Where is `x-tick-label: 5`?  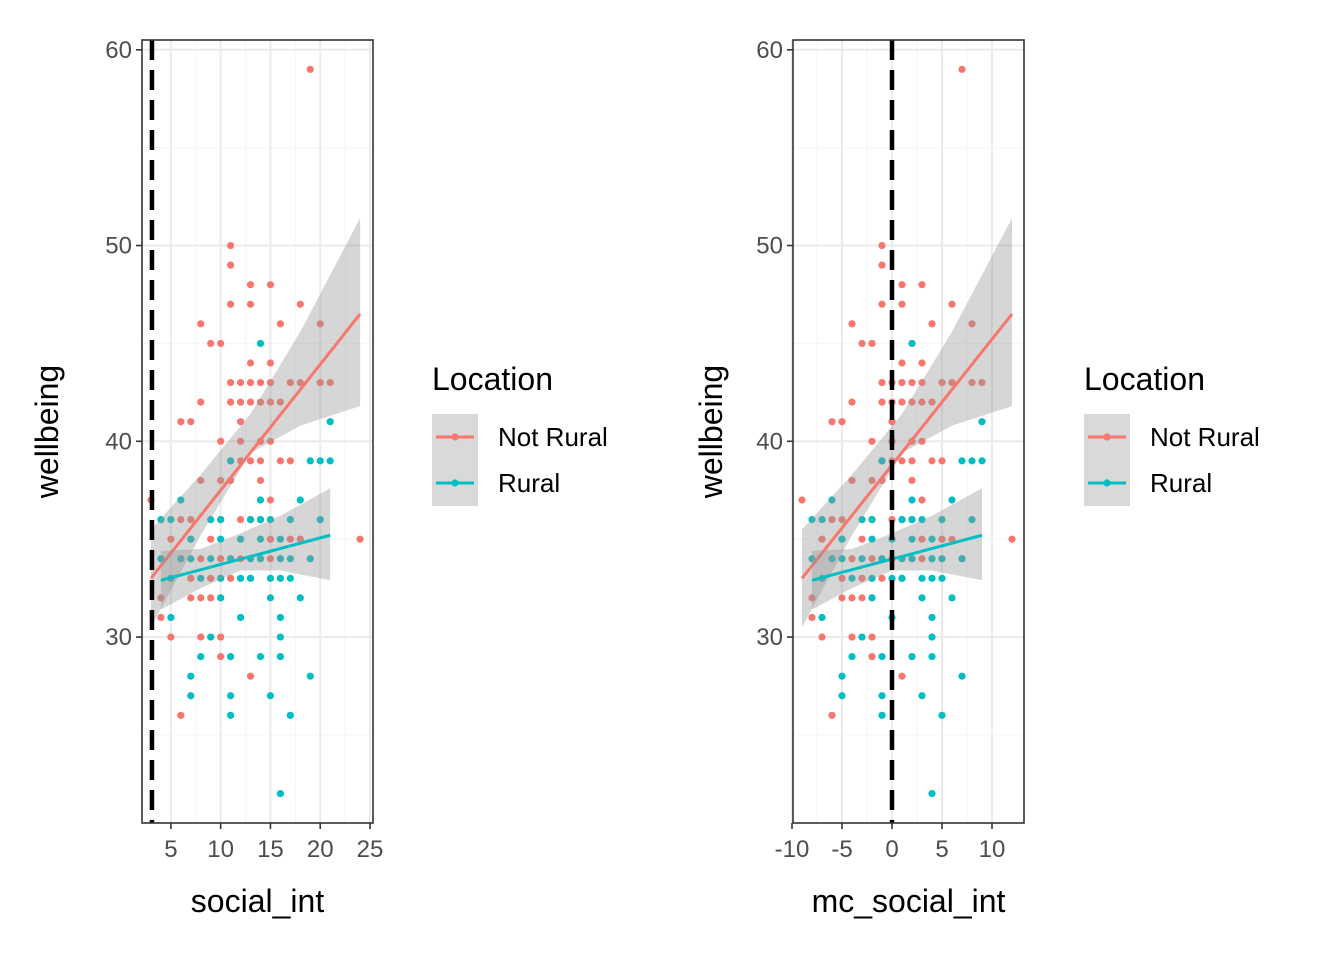
x-tick-label: 5 is located at coordinates (170, 849).